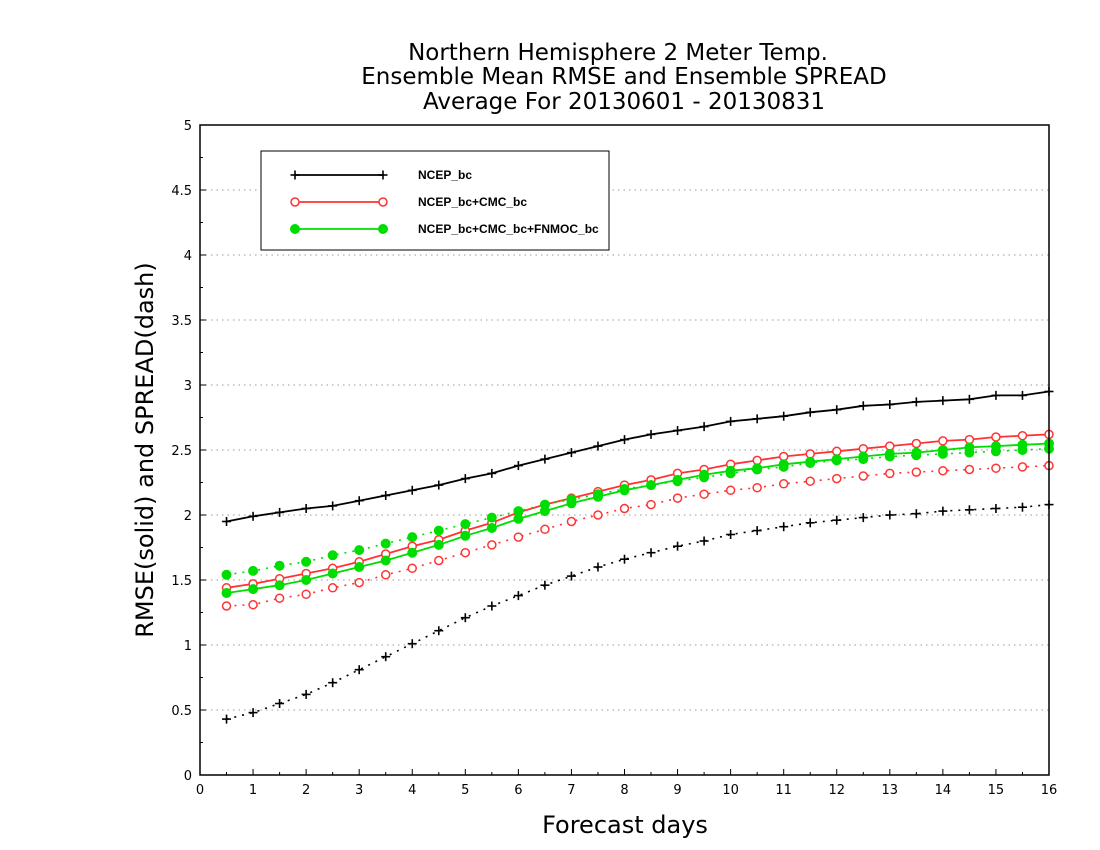  What do you see at coordinates (890, 790) in the screenshot?
I see `x-tick-label-13: 13` at bounding box center [890, 790].